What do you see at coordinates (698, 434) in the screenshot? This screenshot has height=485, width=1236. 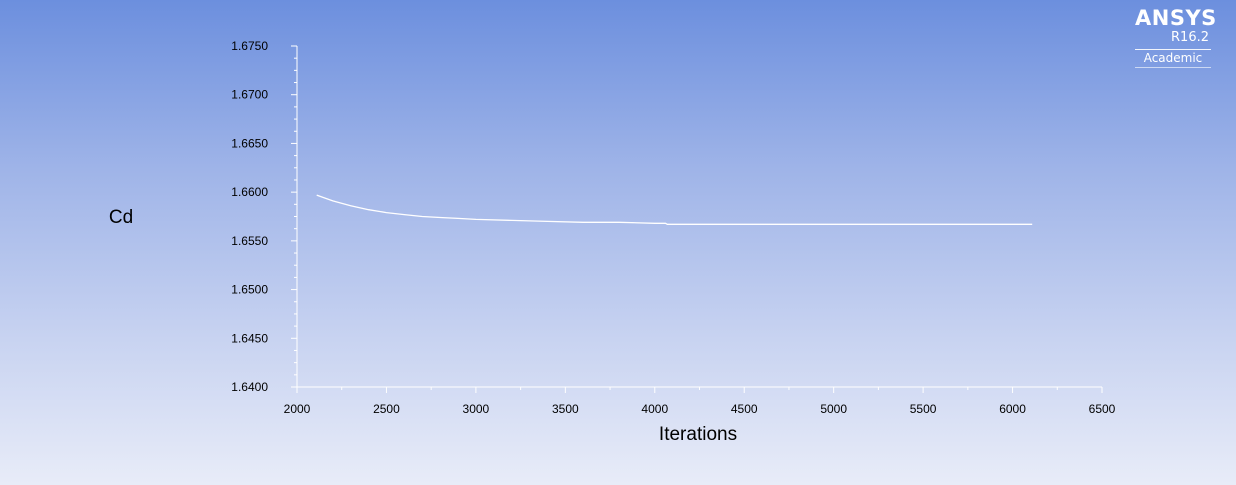 I see `x-axis-title: Iterations` at bounding box center [698, 434].